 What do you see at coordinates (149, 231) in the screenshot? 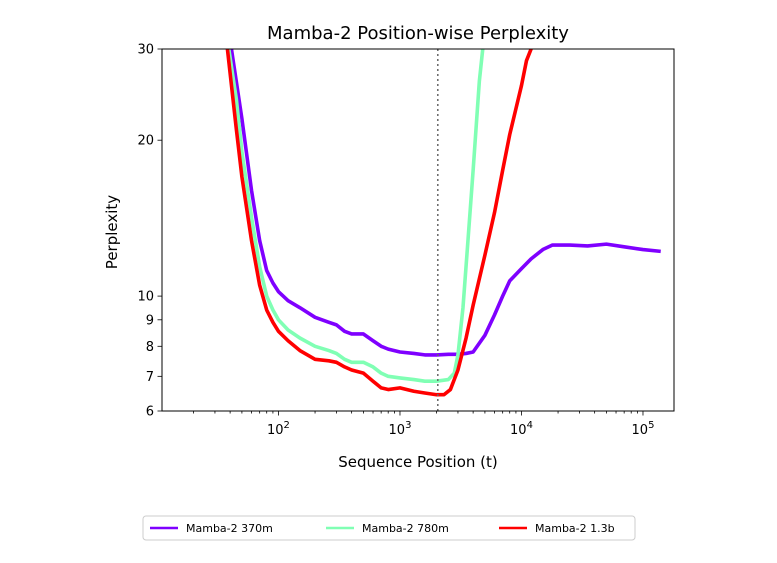
I see `y-axis-ticks: 6 7 8 9 10 20 30` at bounding box center [149, 231].